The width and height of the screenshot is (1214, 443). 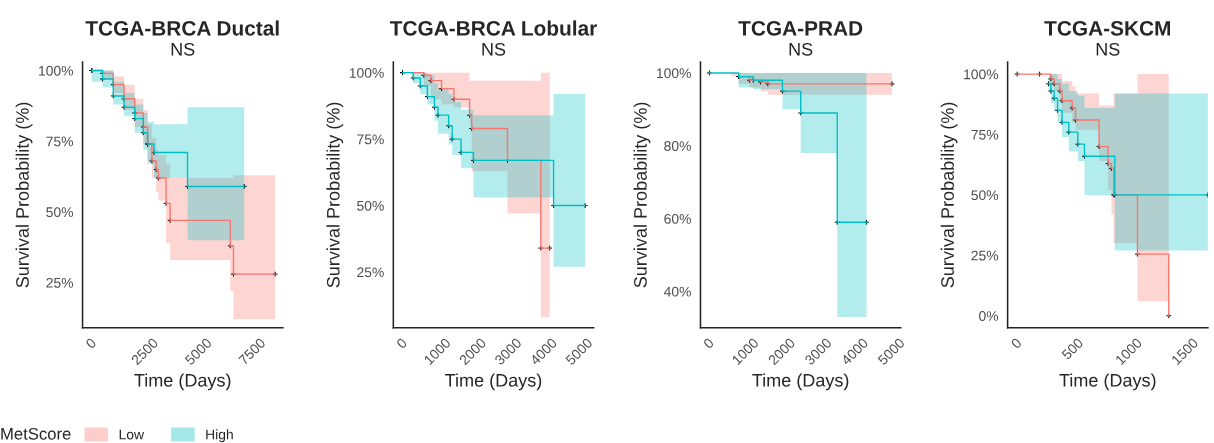 I want to click on y-tick-label: 40%, so click(x=677, y=291).